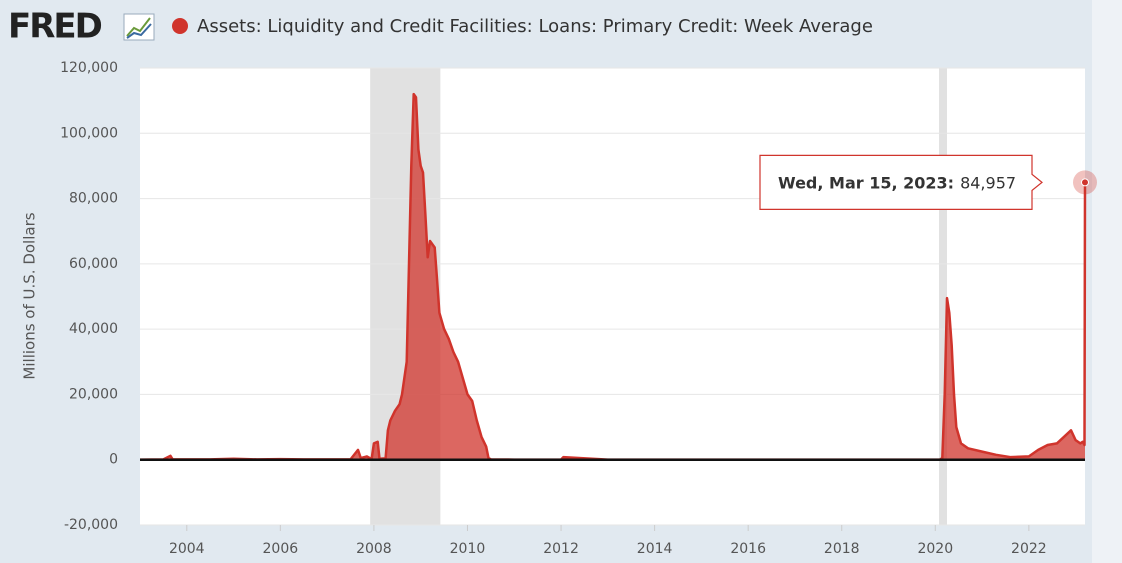 The height and width of the screenshot is (563, 1122). I want to click on y-tick-label: 80,000, so click(93, 199).